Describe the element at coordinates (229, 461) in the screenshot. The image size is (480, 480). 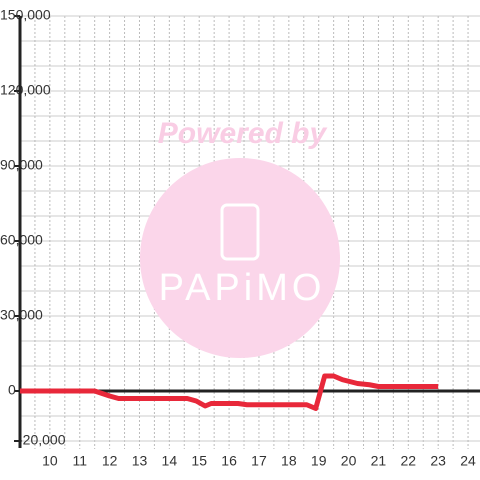
I see `x-tick-label: 16` at that location.